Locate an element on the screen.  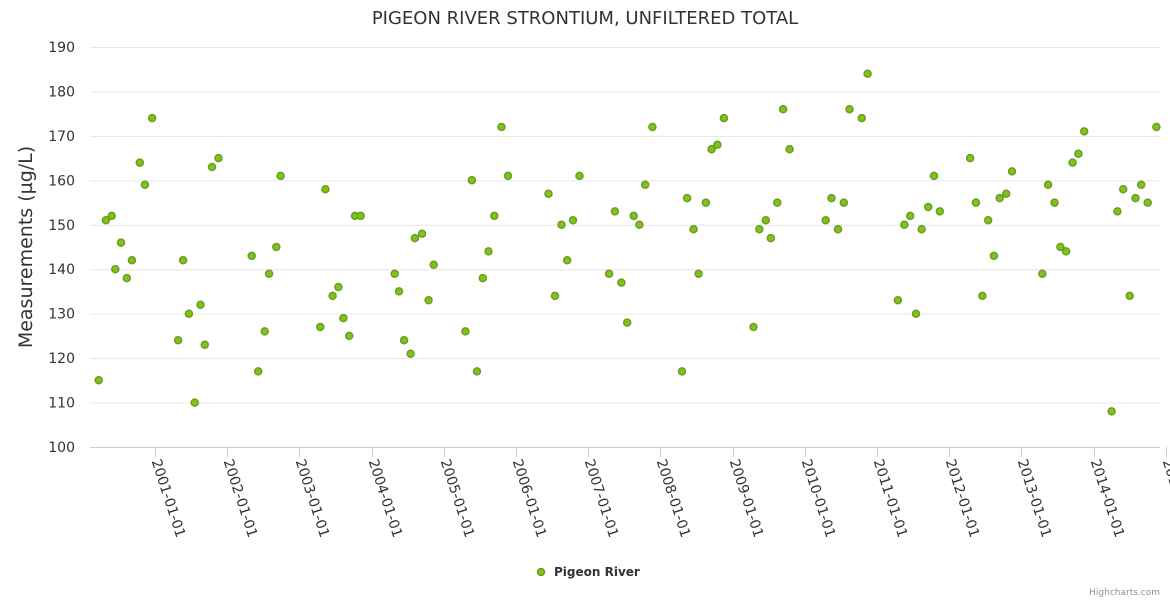
legend-marker-icon is located at coordinates (541, 572).